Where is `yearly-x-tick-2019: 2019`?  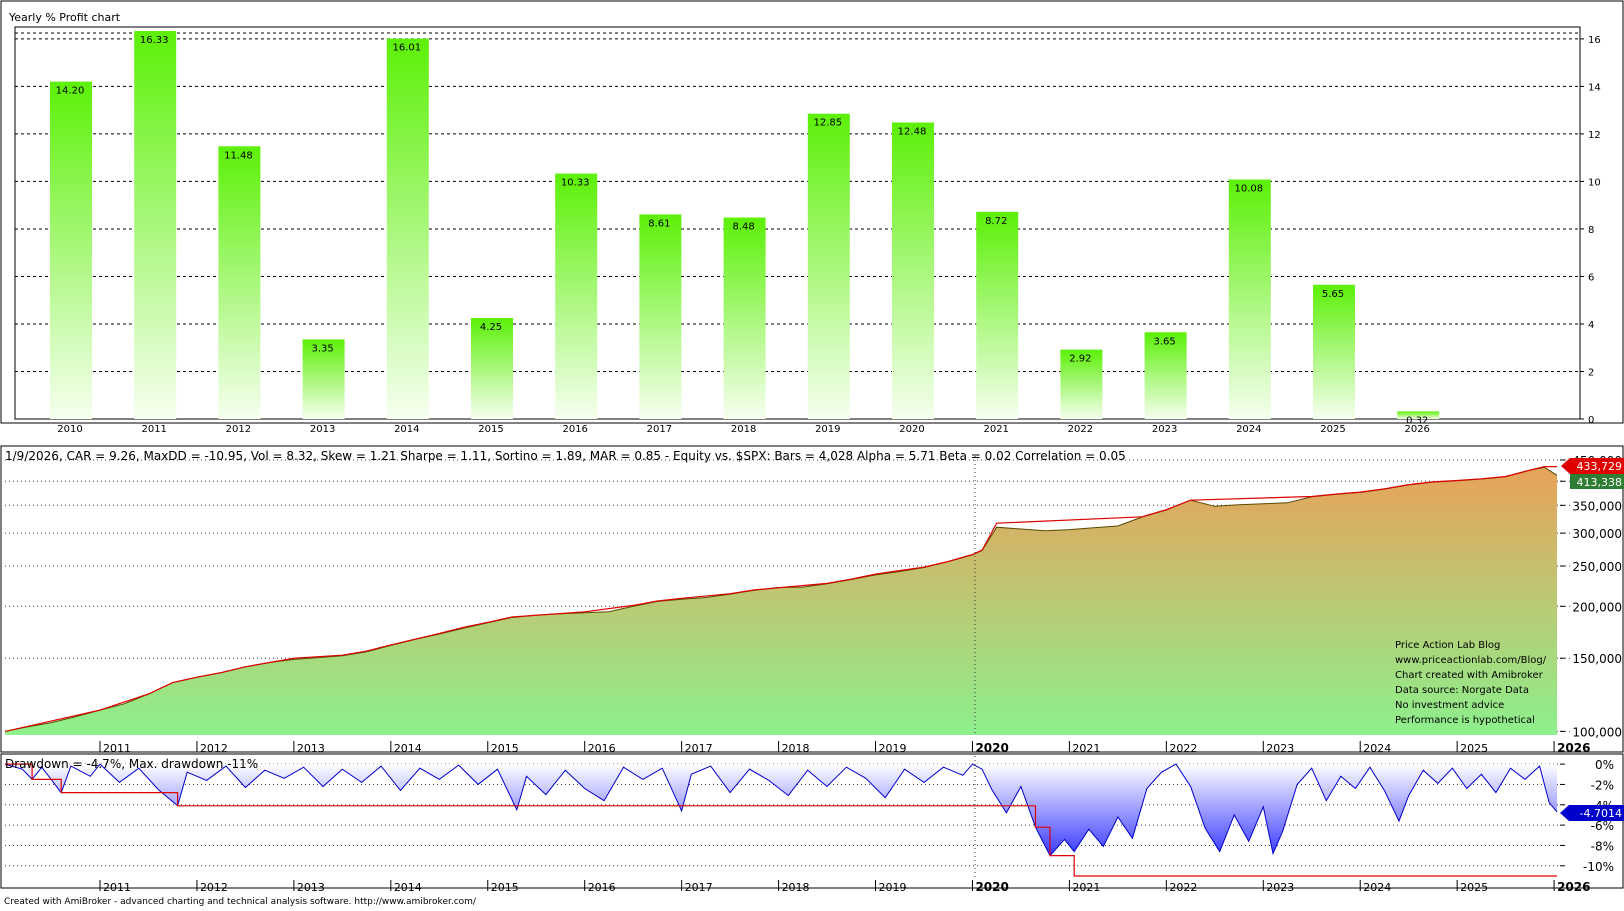 yearly-x-tick-2019: 2019 is located at coordinates (827, 429).